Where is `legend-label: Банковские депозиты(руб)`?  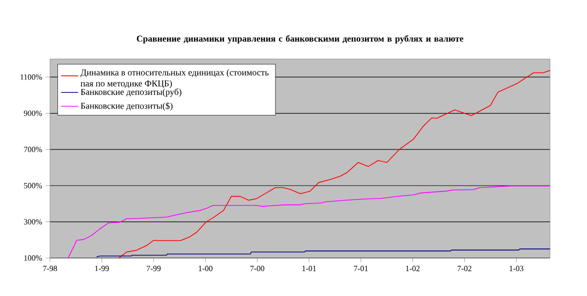
legend-label: Банковские депозиты(руб) is located at coordinates (131, 92).